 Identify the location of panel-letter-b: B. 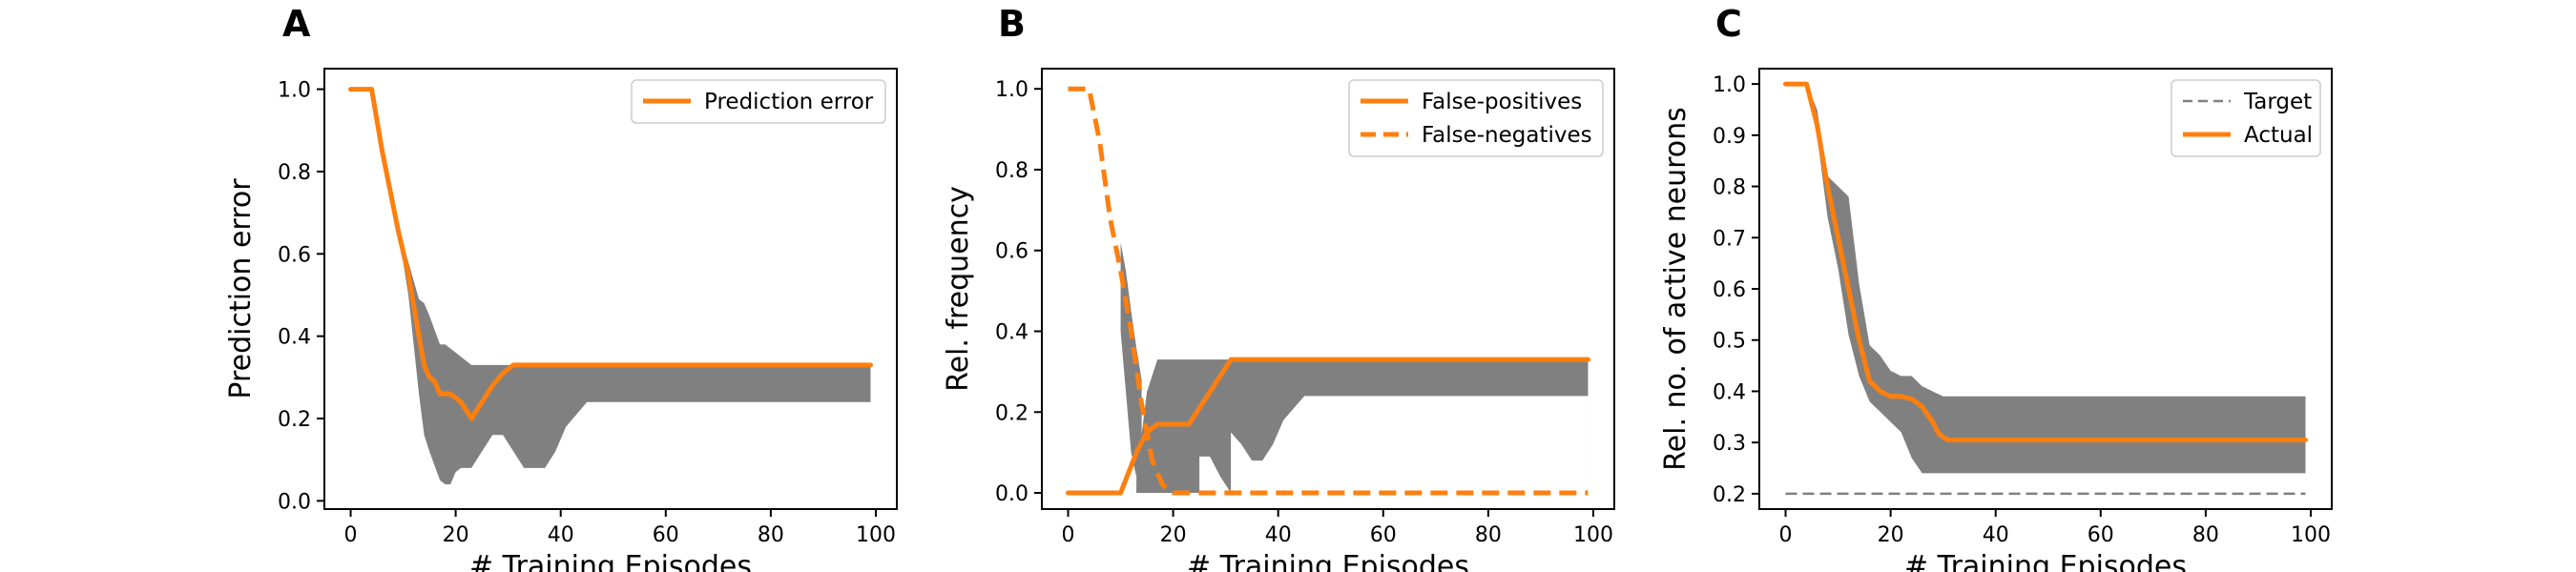
(1012, 24).